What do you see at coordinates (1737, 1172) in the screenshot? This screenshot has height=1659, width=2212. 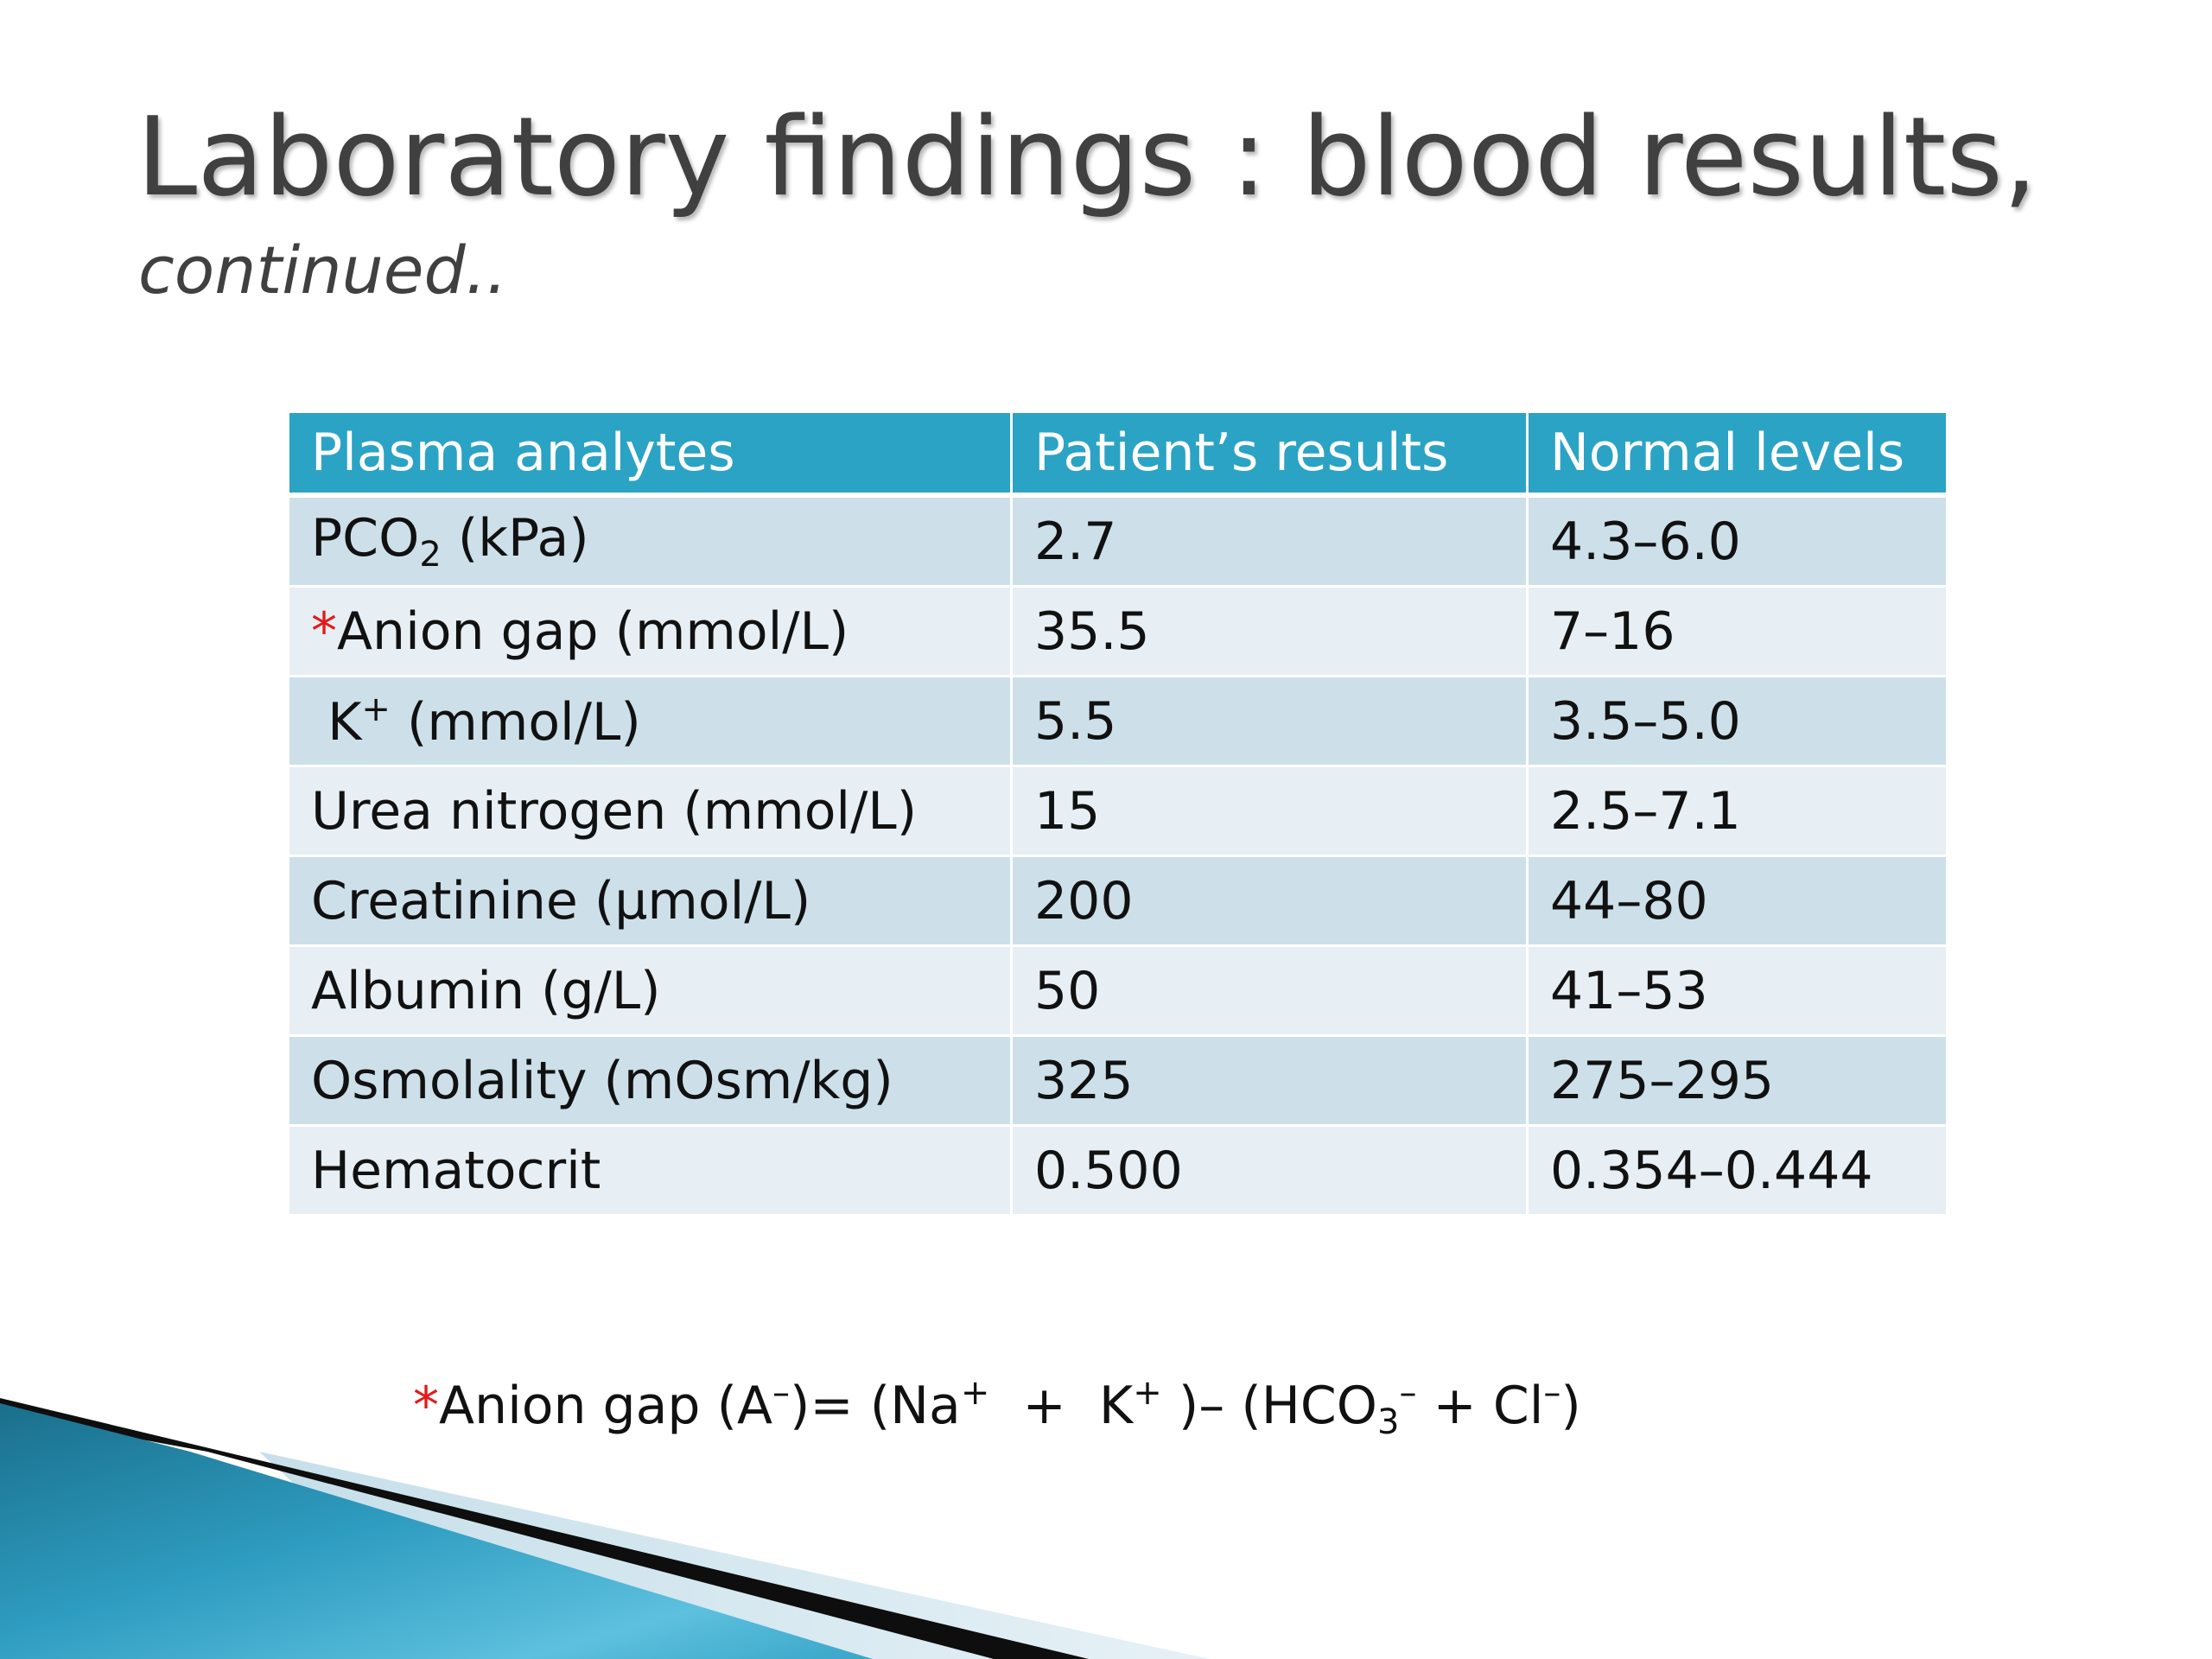 I see `normal-cell: 0.354–0.444` at bounding box center [1737, 1172].